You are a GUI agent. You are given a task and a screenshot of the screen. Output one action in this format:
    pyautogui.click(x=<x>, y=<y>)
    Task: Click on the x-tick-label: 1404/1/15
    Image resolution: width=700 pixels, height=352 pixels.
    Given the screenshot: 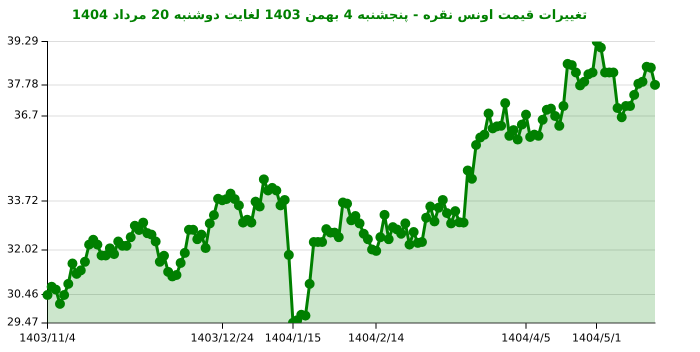 What is the action you would take?
    pyautogui.click(x=293, y=337)
    